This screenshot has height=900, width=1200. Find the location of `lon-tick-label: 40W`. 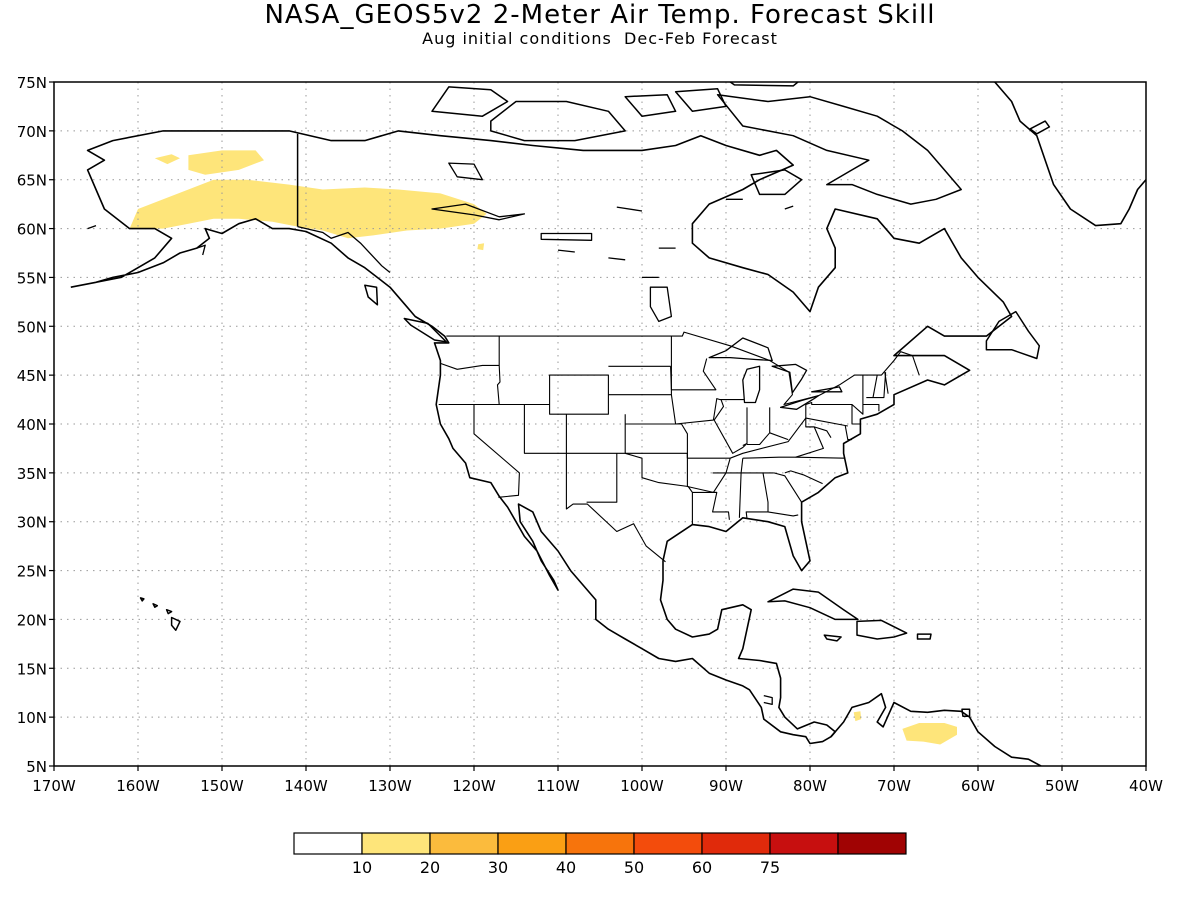

lon-tick-label: 40W is located at coordinates (1146, 786).